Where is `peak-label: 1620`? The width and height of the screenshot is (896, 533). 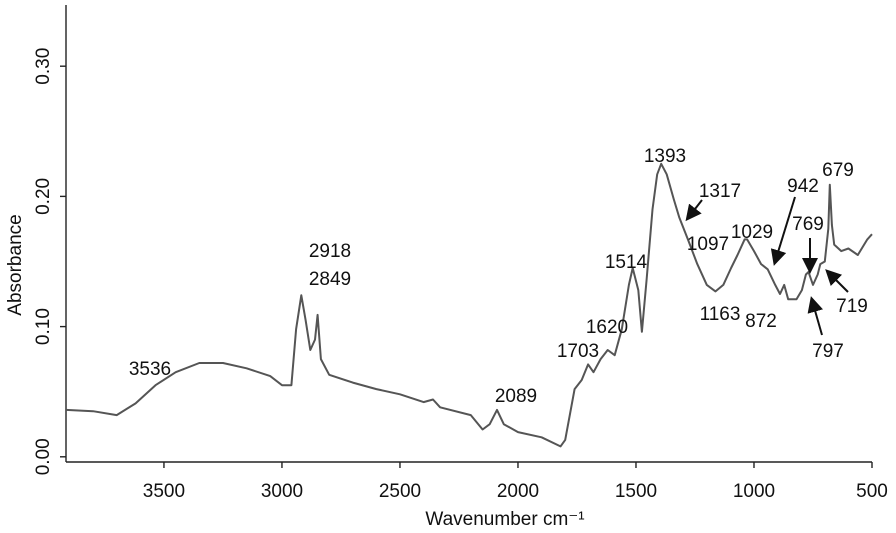 peak-label: 1620 is located at coordinates (607, 327).